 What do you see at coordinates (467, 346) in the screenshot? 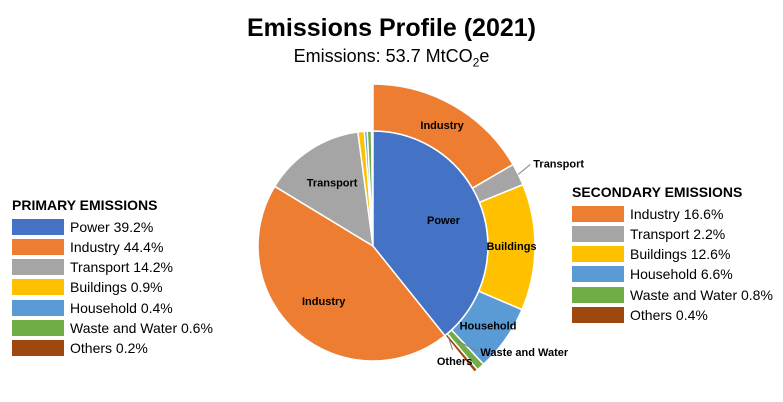
I see `leader-line-waste-and-water` at bounding box center [467, 346].